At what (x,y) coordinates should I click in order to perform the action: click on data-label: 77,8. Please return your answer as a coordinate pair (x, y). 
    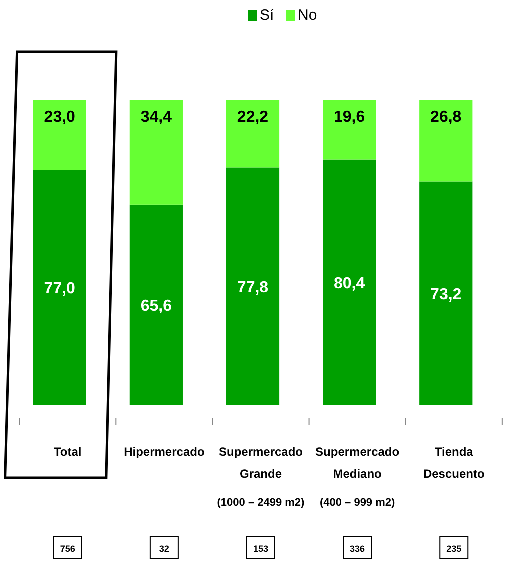
    Looking at the image, I should click on (253, 287).